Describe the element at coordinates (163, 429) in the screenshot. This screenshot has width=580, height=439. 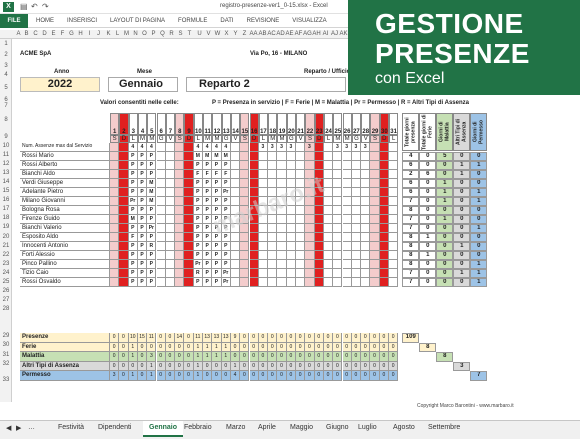
I see `sheet-tab: Gennaio` at that location.